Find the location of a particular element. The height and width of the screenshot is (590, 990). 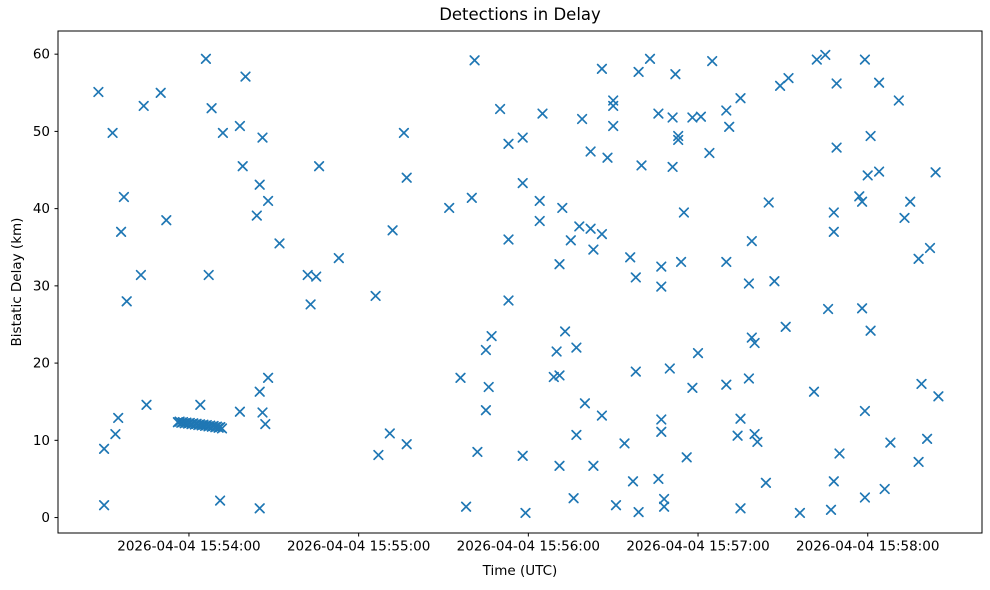

x-tick-label: 2026-04-04 15:58:00 is located at coordinates (867, 547).